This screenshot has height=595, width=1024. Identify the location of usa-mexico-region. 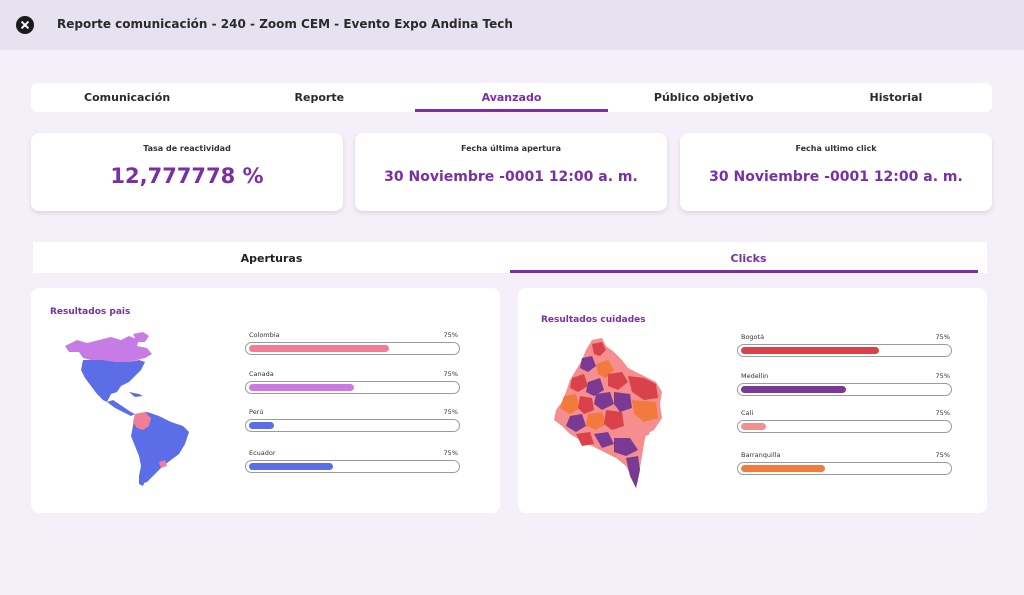
(113, 381).